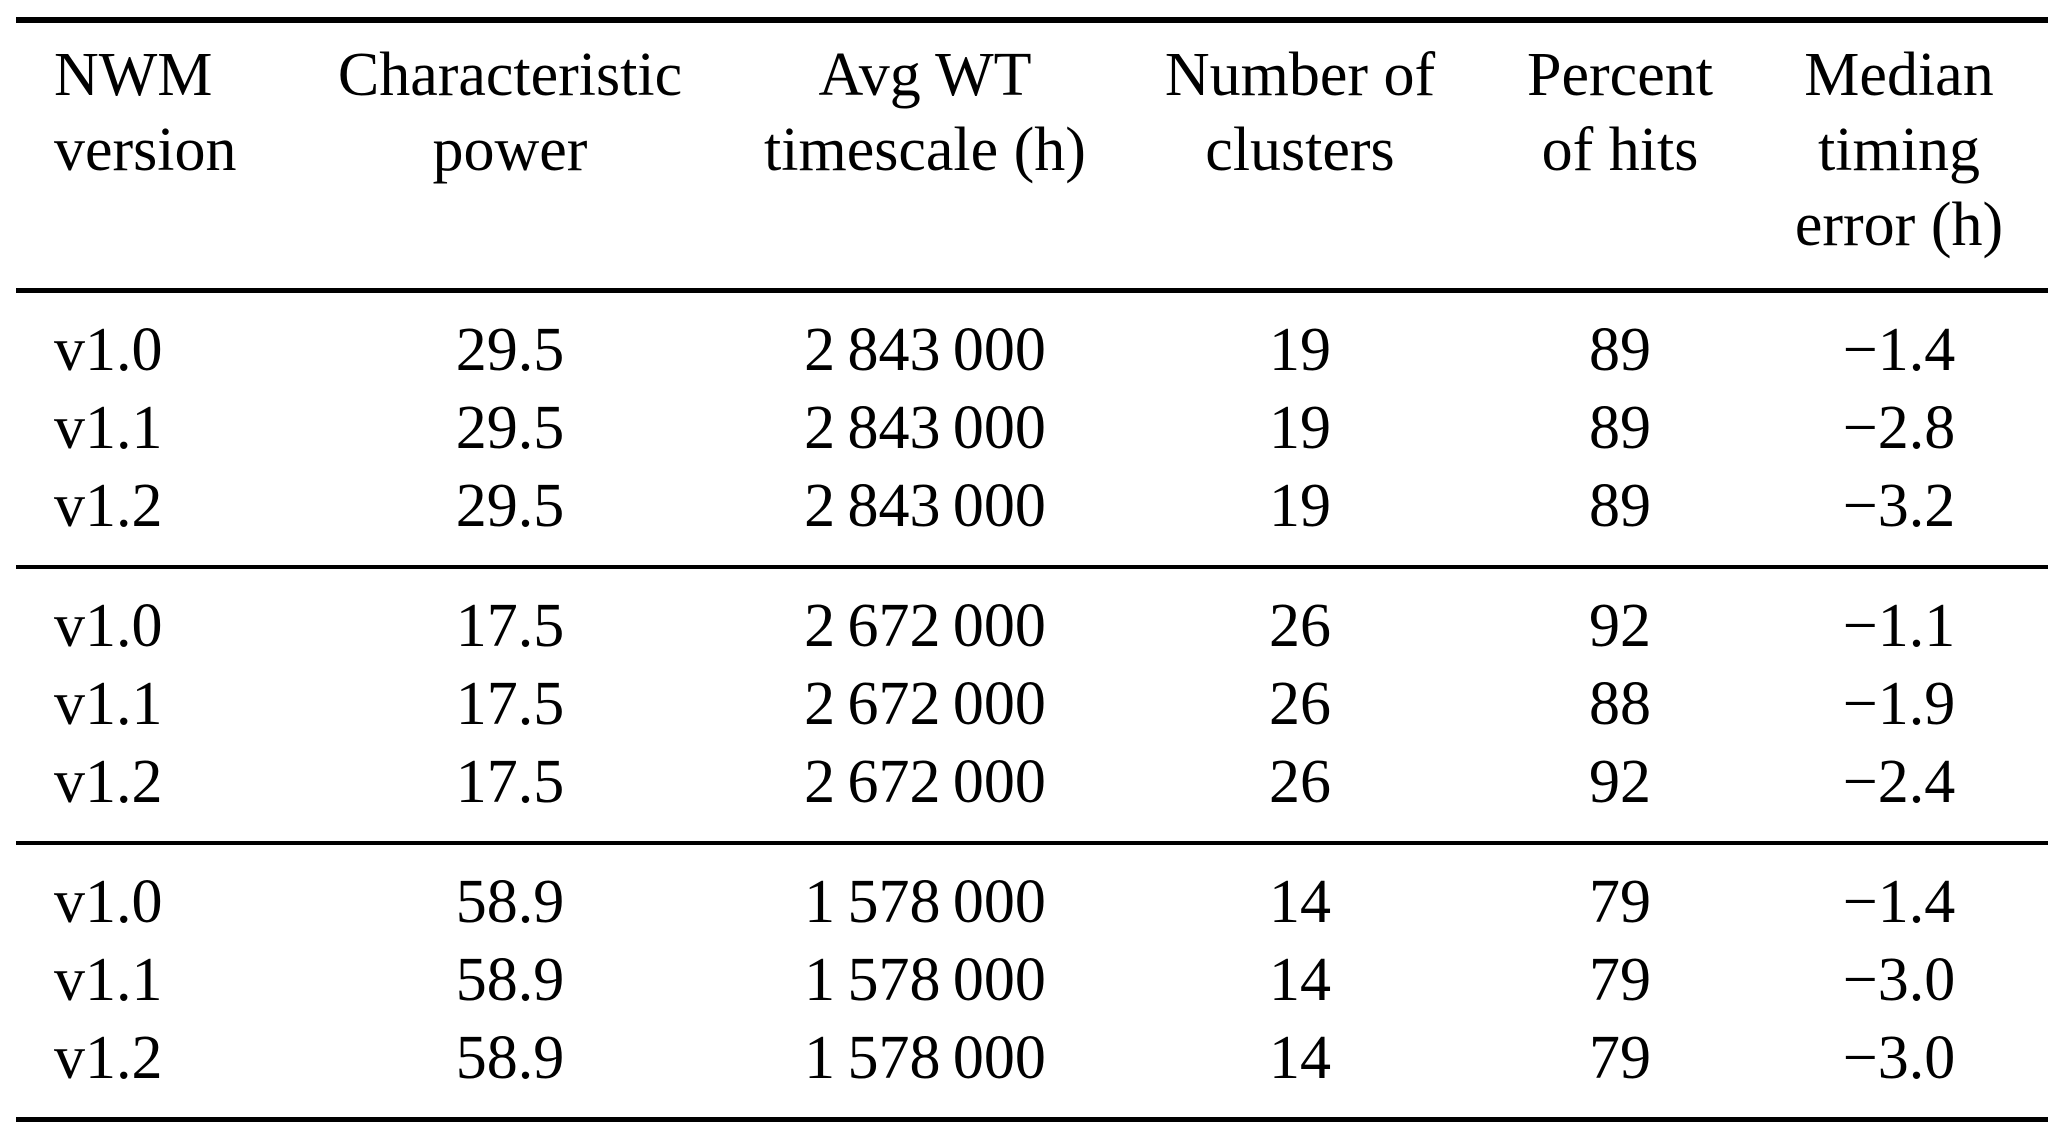 The height and width of the screenshot is (1128, 2067). I want to click on table-row: v1.2 29.5 2 843 000 19 89 −3.2, so click(1032, 517).